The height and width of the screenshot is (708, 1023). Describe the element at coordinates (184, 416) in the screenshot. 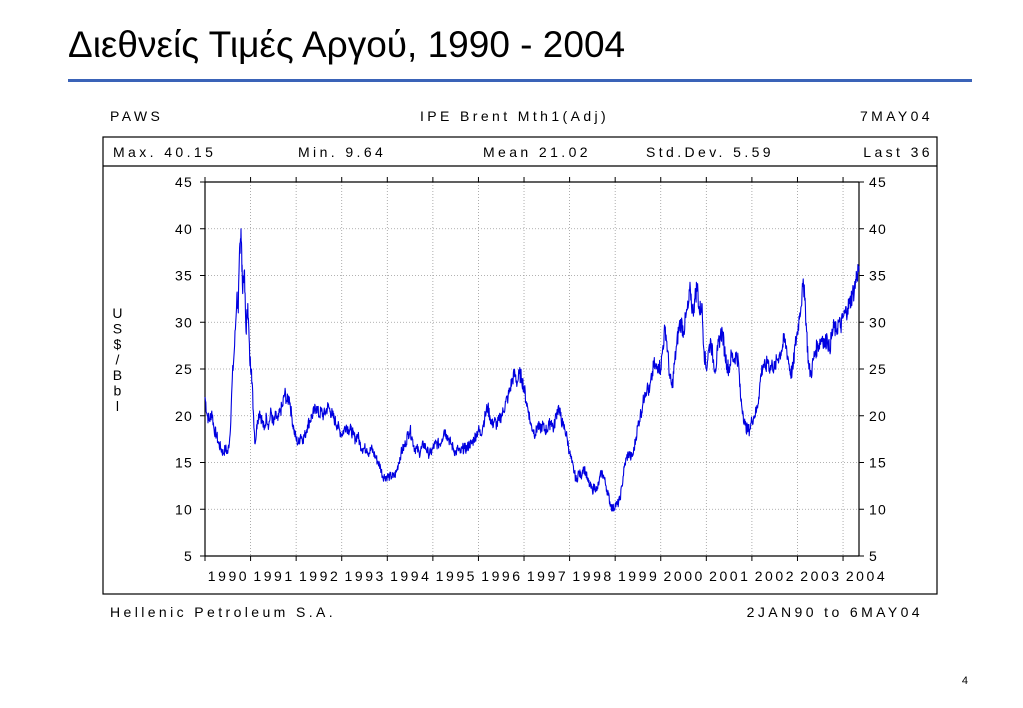

I see `y-tick-label-left: 20` at that location.